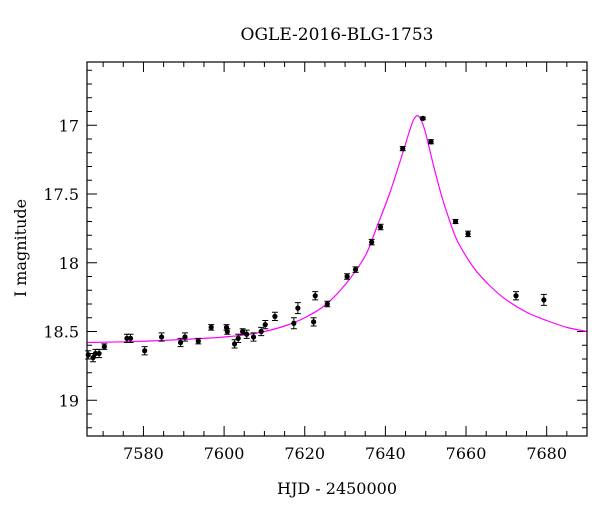  I want to click on x-tick-label: 7620, so click(304, 453).